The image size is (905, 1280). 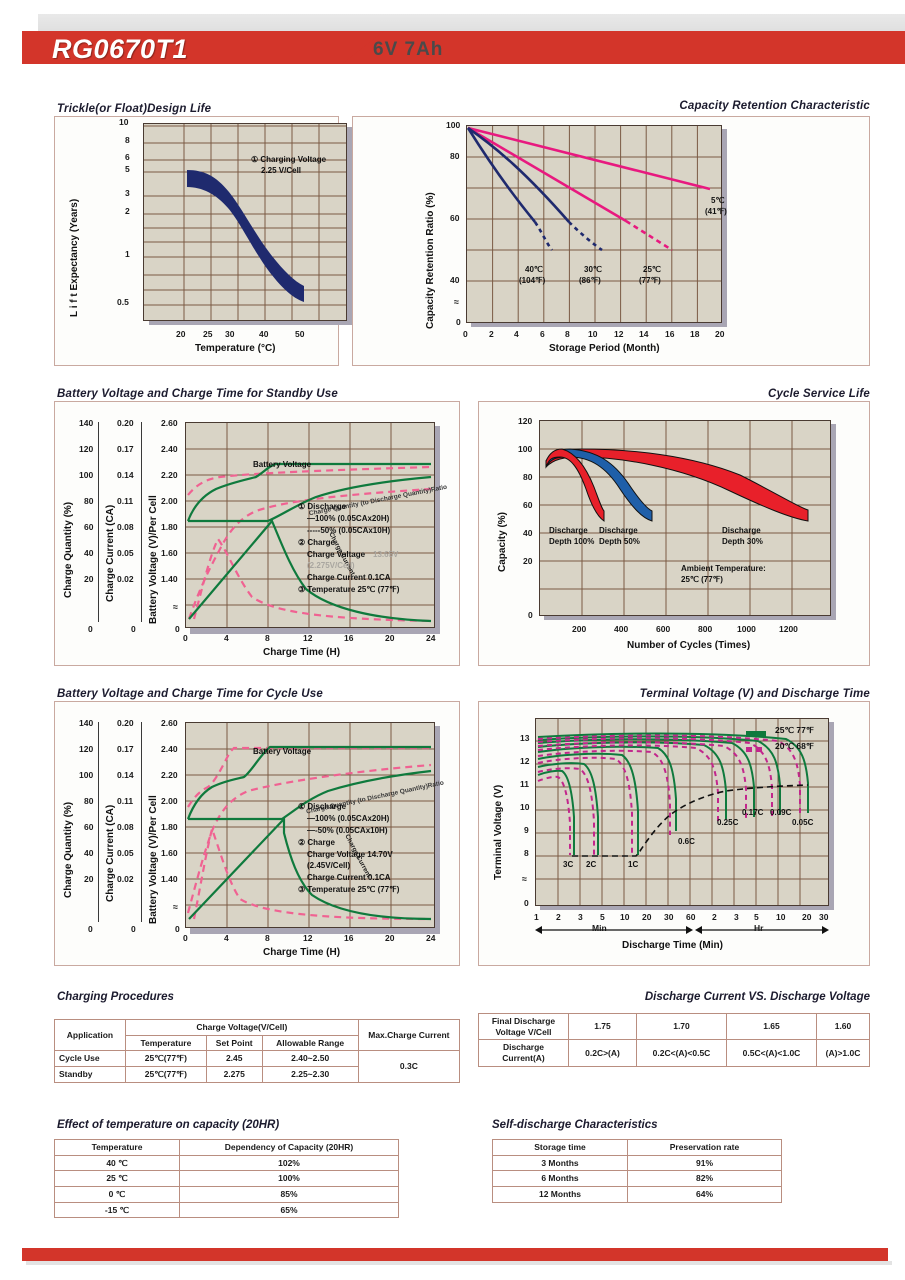 I want to click on trickle-chart-svg, so click(x=245, y=222).